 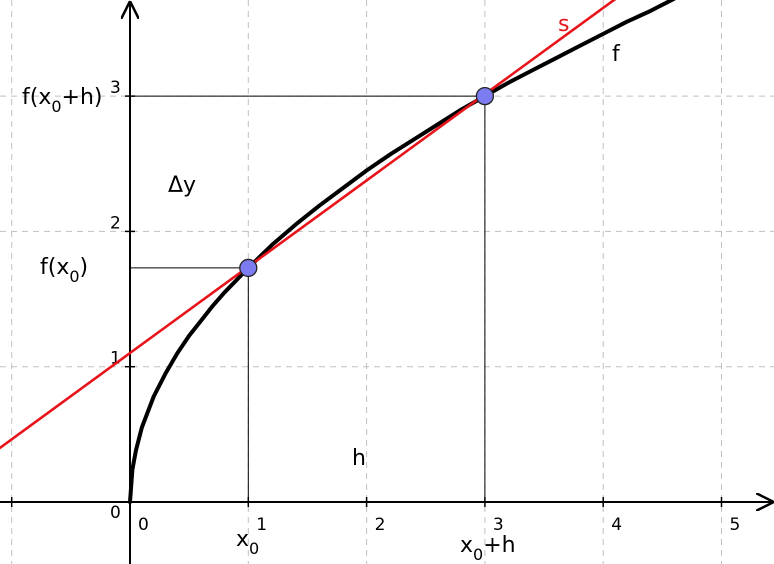 What do you see at coordinates (115, 359) in the screenshot?
I see `y-tick-label: 1` at bounding box center [115, 359].